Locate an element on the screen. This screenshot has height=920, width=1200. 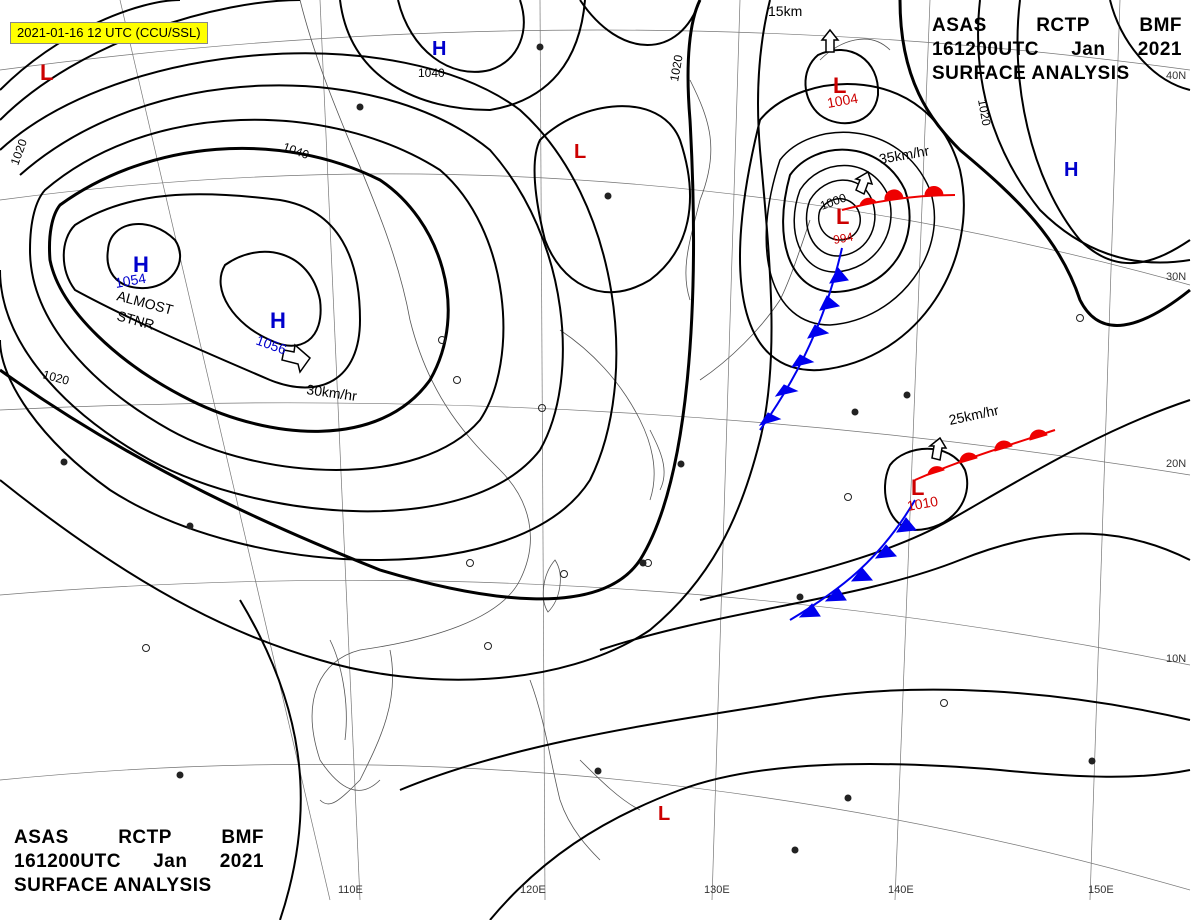
lat-label: 40N is located at coordinates (1176, 76).